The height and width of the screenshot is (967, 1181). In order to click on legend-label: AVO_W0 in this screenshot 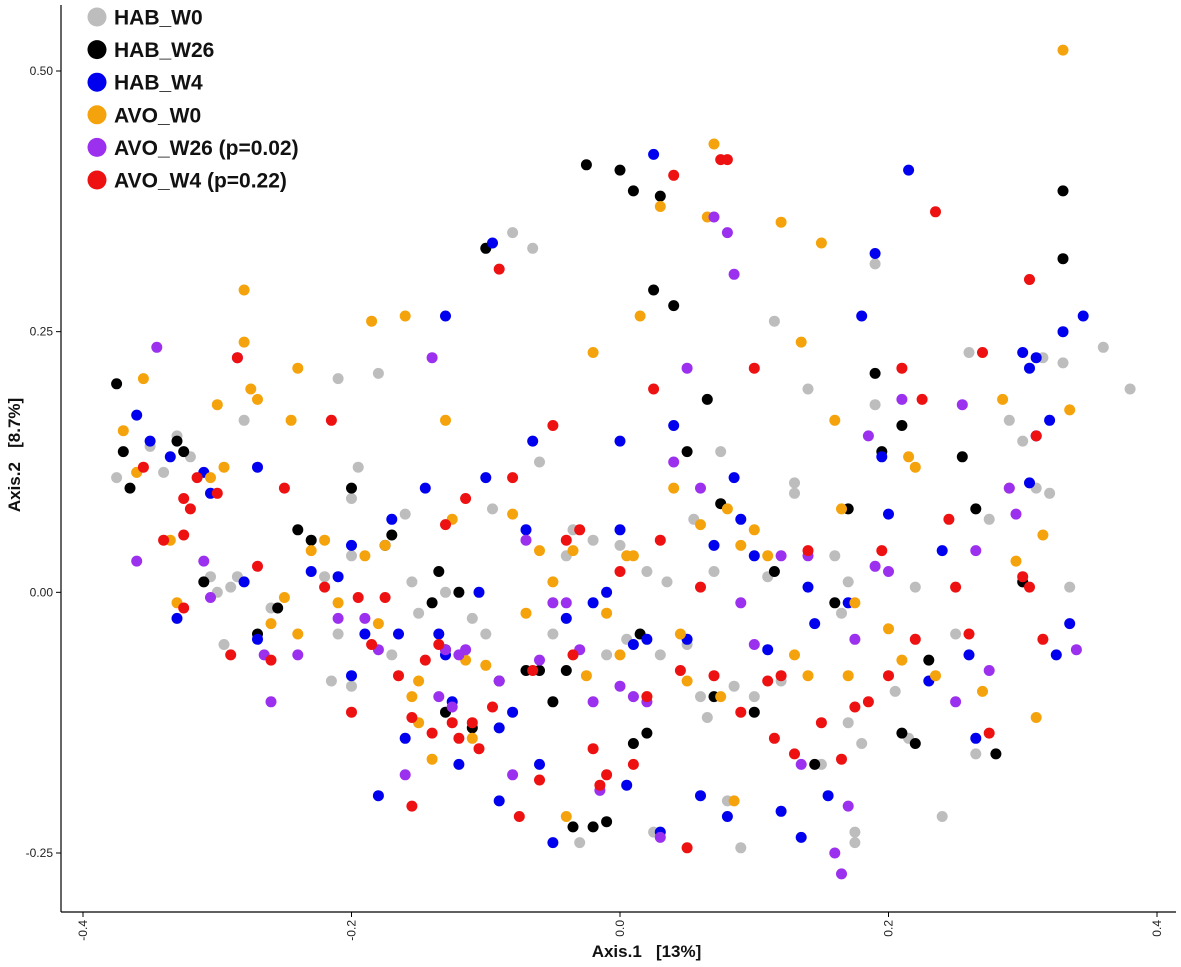, I will do `click(157, 115)`.